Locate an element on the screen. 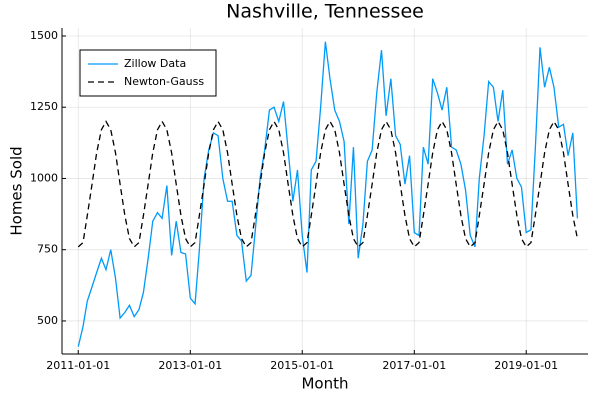 The height and width of the screenshot is (400, 600). x-tick-label: 2019-01-01 is located at coordinates (526, 365).